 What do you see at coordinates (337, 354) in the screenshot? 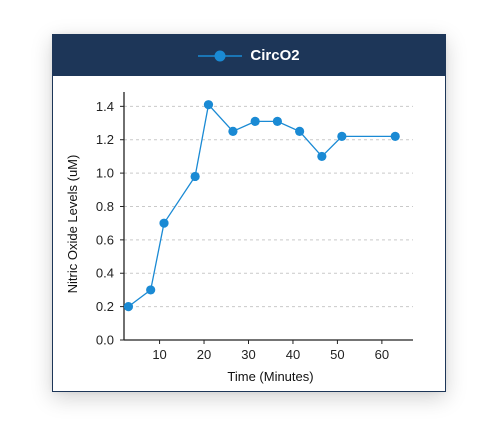
I see `x-tick-label-4: 50` at bounding box center [337, 354].